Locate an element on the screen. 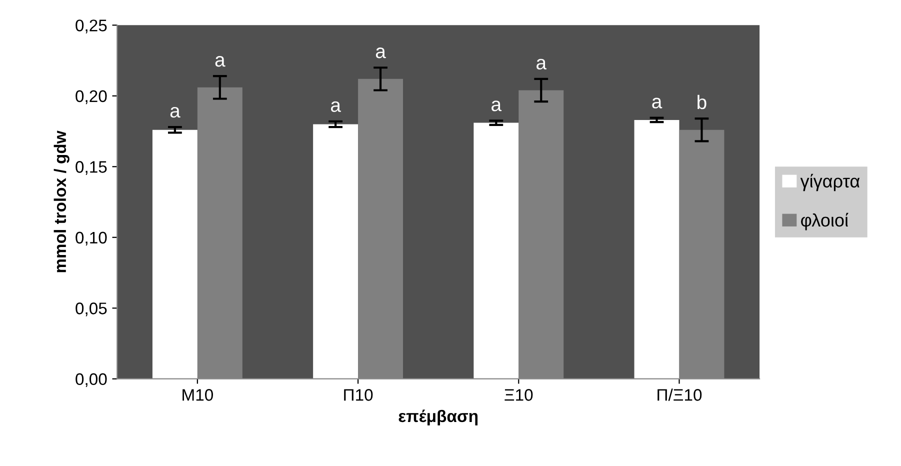 Image resolution: width=901 pixels, height=466 pixels. data-label: b is located at coordinates (702, 102).